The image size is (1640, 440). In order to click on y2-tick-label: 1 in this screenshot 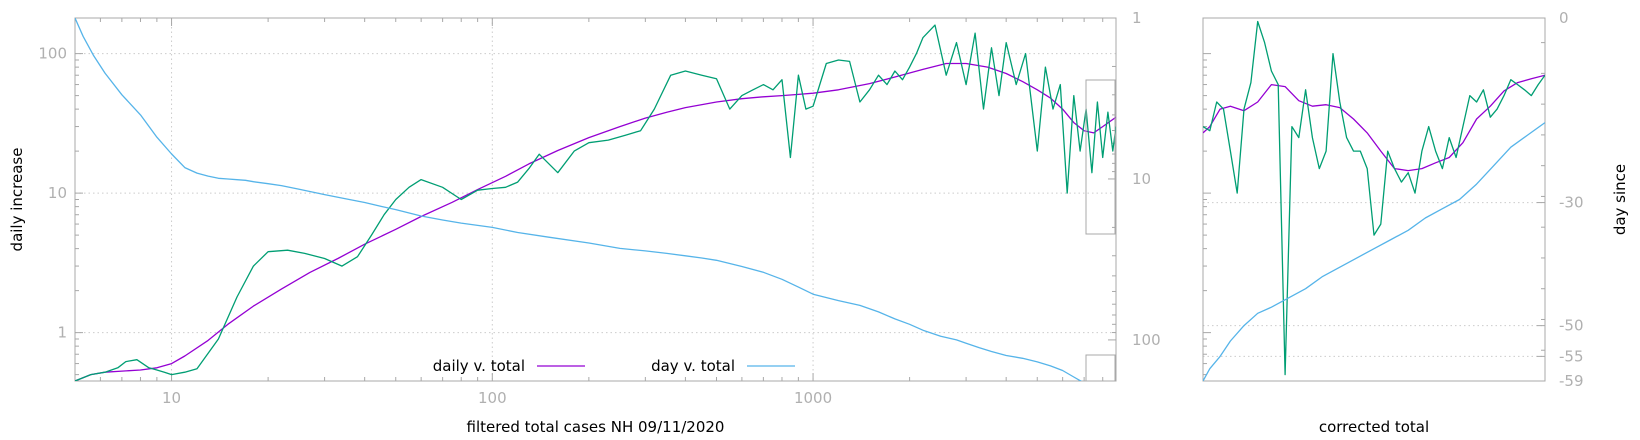, I will do `click(1137, 18)`.